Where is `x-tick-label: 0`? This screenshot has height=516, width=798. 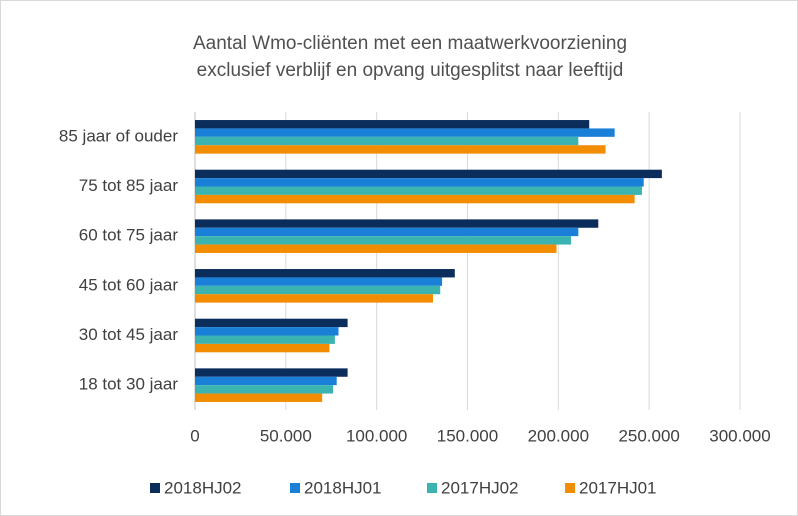 x-tick-label: 0 is located at coordinates (194, 435).